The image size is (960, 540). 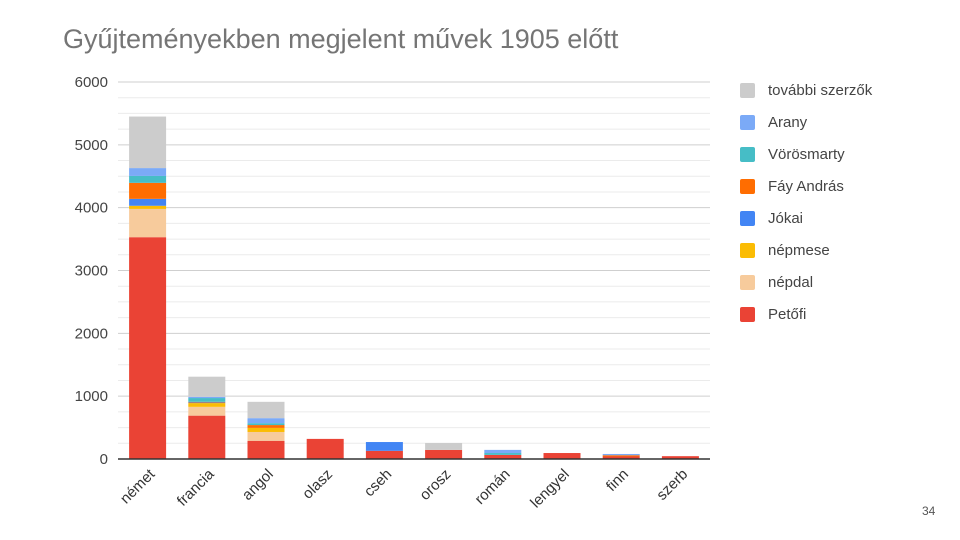 I want to click on y-tick-label: 5000, so click(x=91, y=145).